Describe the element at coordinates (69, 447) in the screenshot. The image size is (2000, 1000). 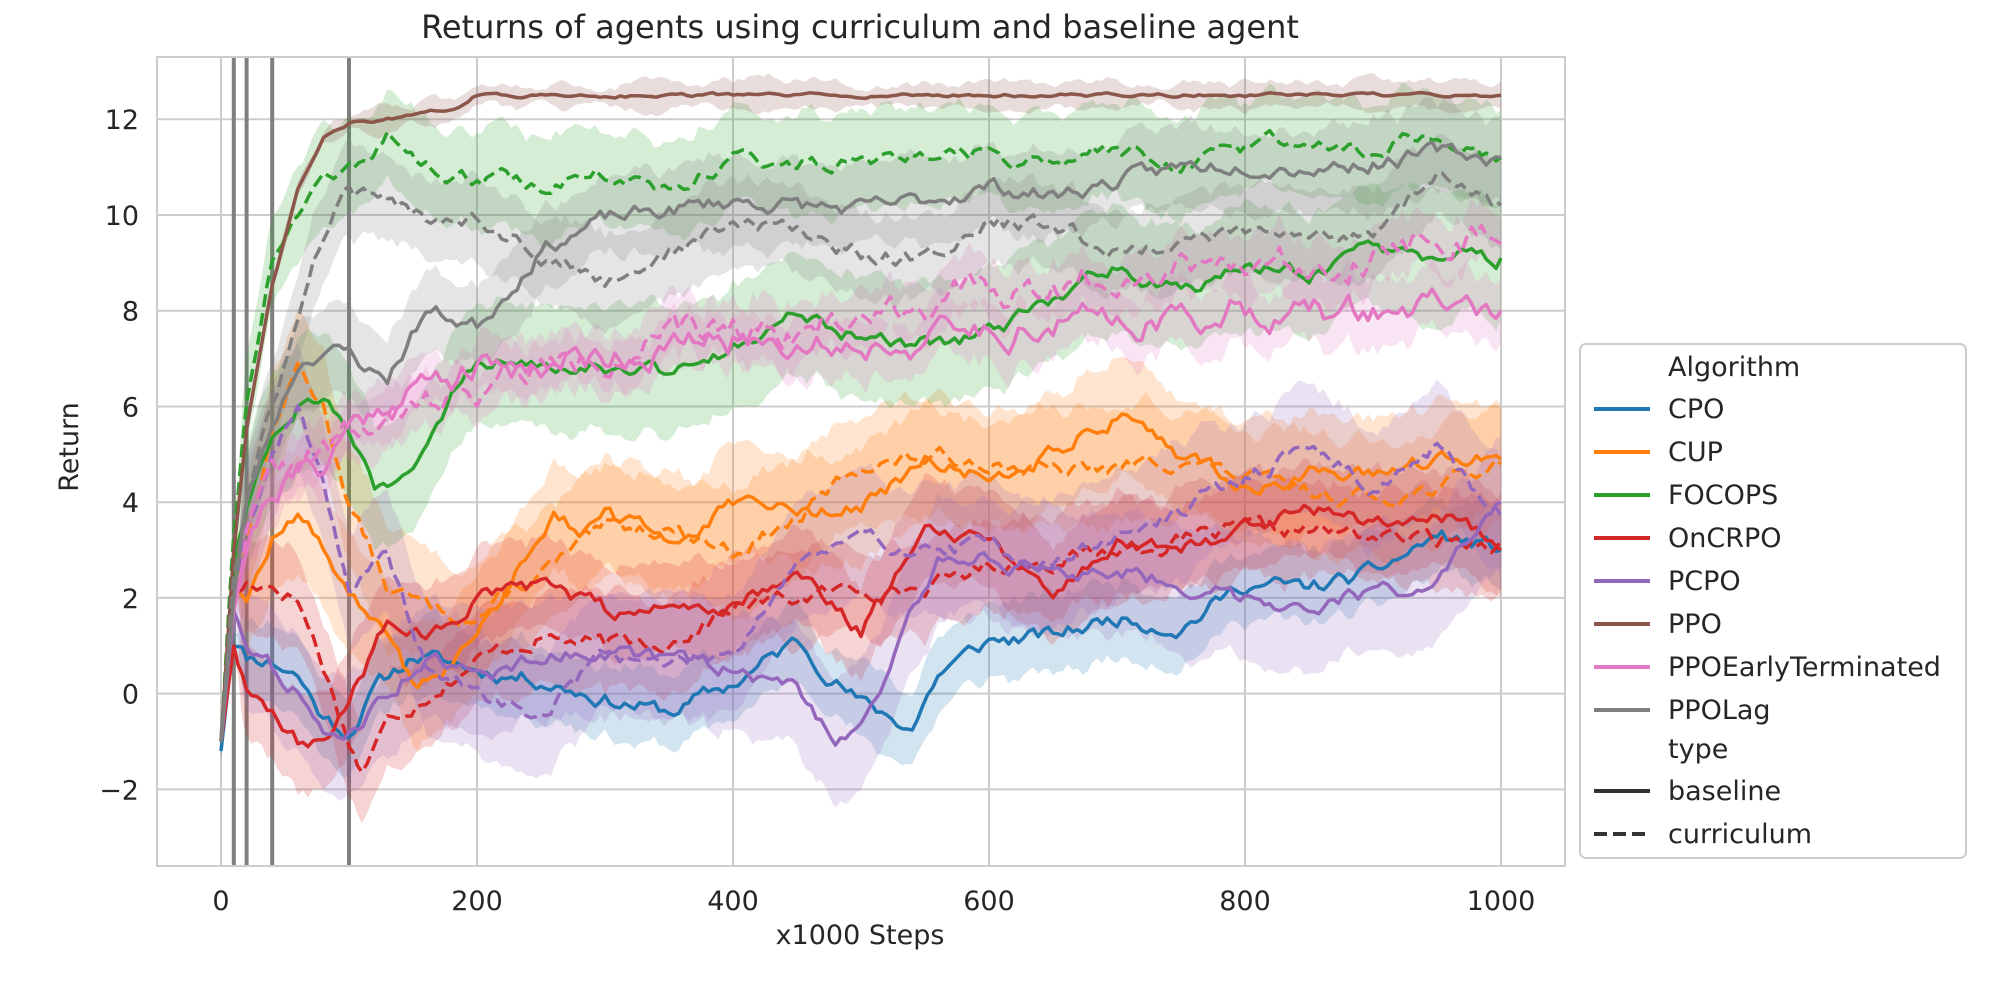
I see `y-axis-label: Return` at that location.